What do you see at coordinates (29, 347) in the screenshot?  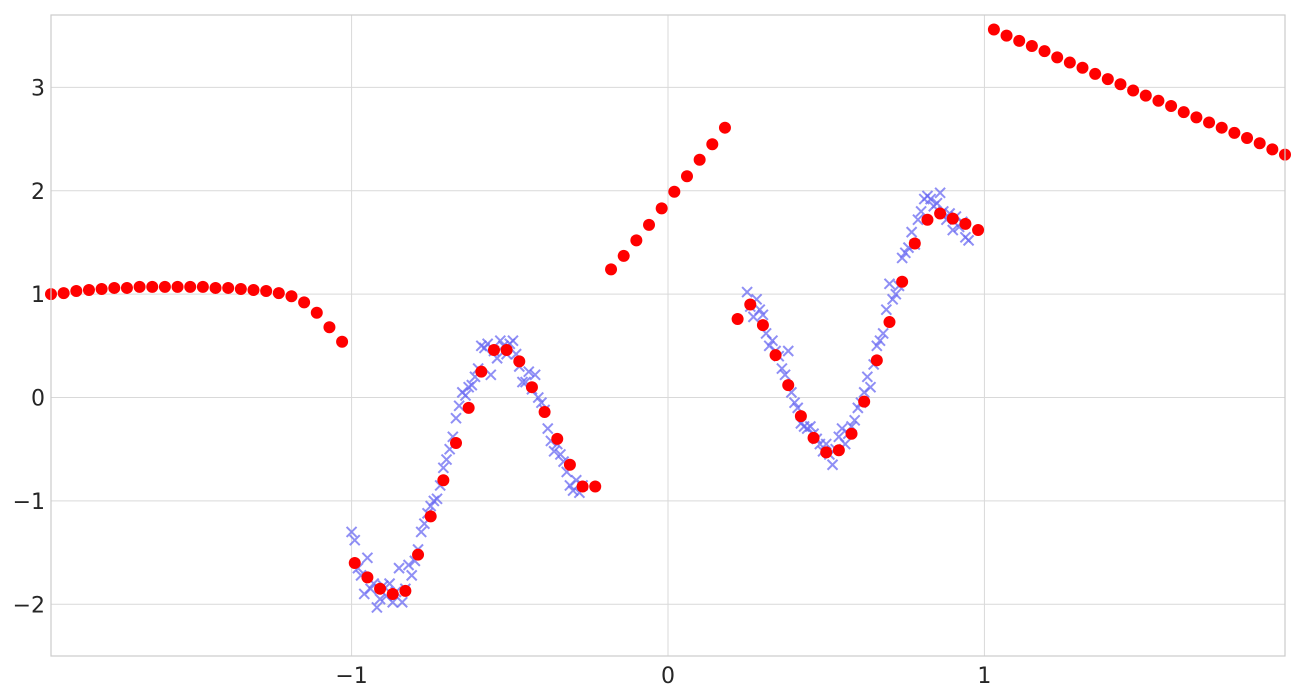 I see `y-axis-ticks: 3 2 1 0 −1 −2` at bounding box center [29, 347].